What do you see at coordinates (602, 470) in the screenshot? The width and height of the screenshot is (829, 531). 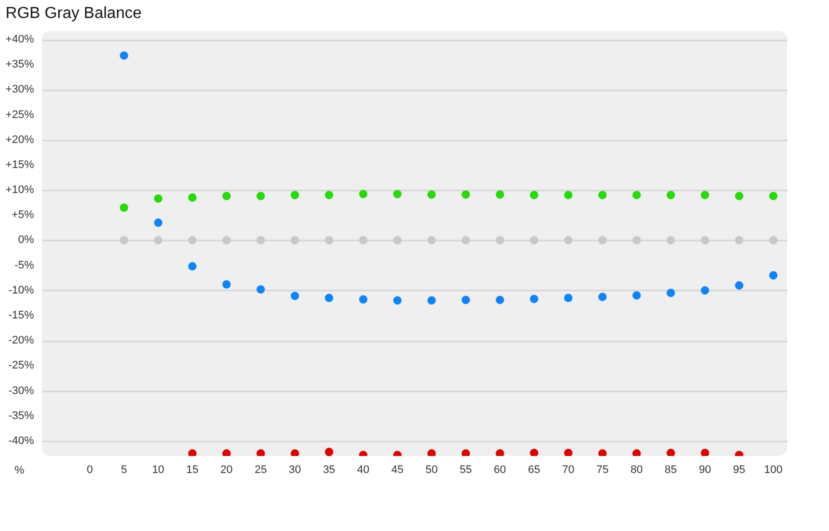 I see `x-tick-label: 75` at bounding box center [602, 470].